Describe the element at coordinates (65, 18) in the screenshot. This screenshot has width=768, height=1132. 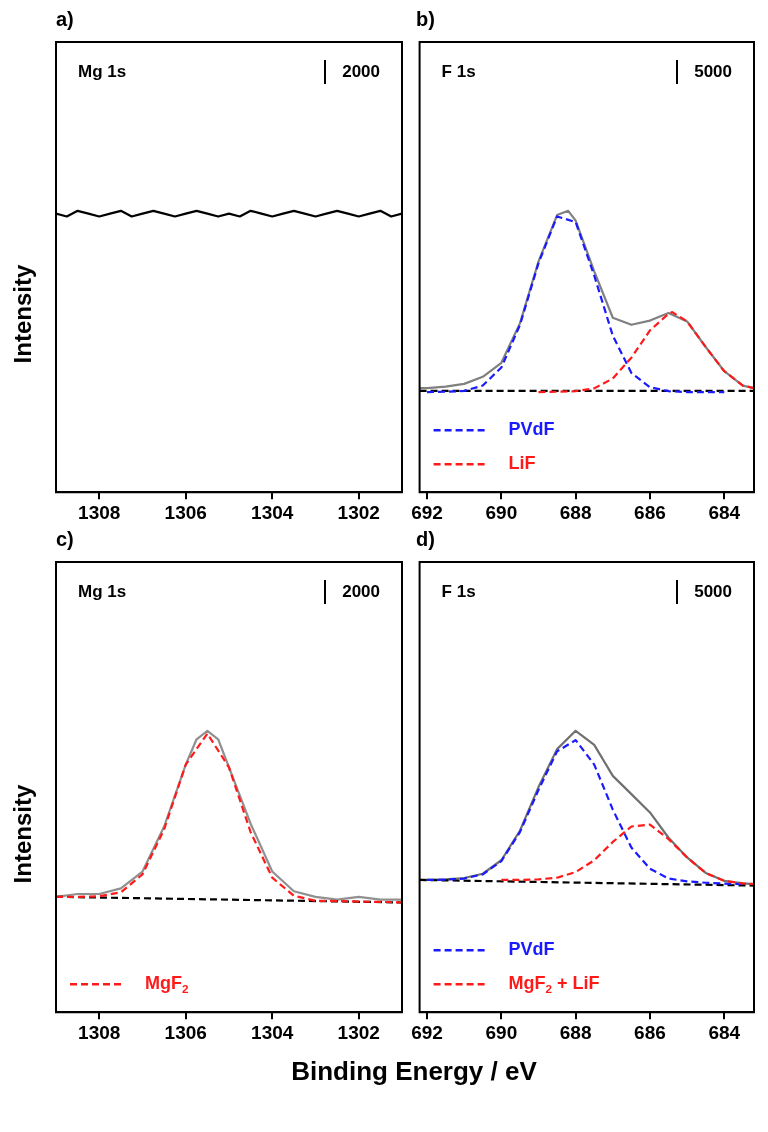
I see `chart-title: a)` at that location.